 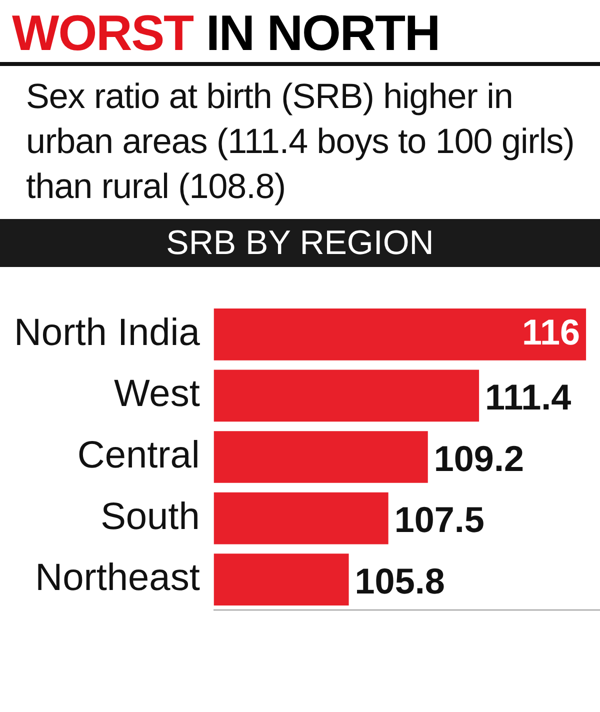 What do you see at coordinates (551, 331) in the screenshot?
I see `data-label: 116` at bounding box center [551, 331].